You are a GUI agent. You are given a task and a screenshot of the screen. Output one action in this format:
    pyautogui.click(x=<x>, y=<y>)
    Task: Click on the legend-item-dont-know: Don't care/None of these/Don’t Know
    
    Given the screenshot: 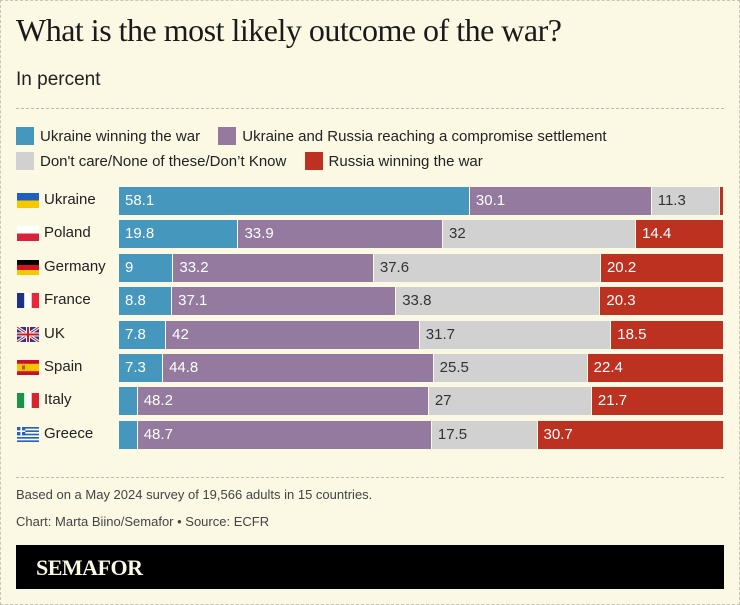 What is the action you would take?
    pyautogui.click(x=151, y=161)
    